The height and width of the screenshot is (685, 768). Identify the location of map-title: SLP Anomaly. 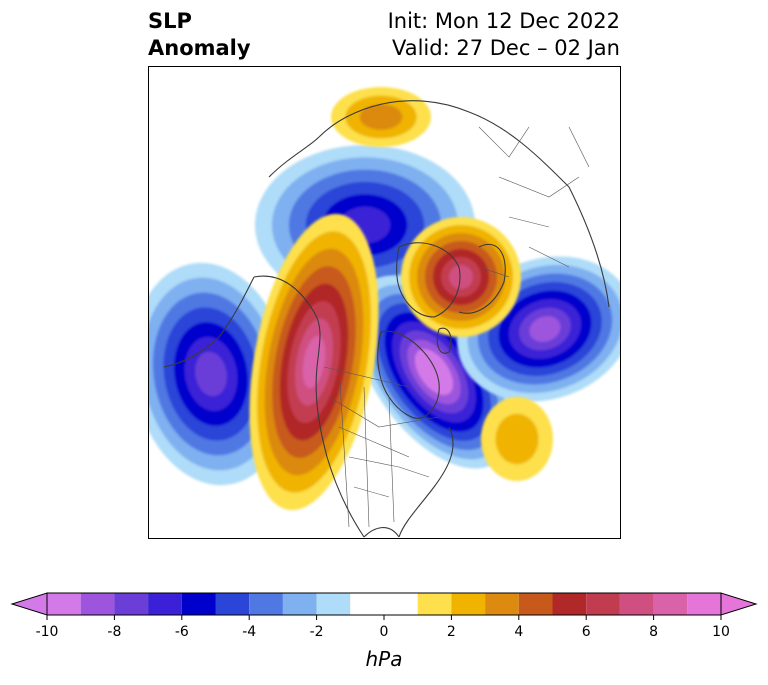
(199, 35).